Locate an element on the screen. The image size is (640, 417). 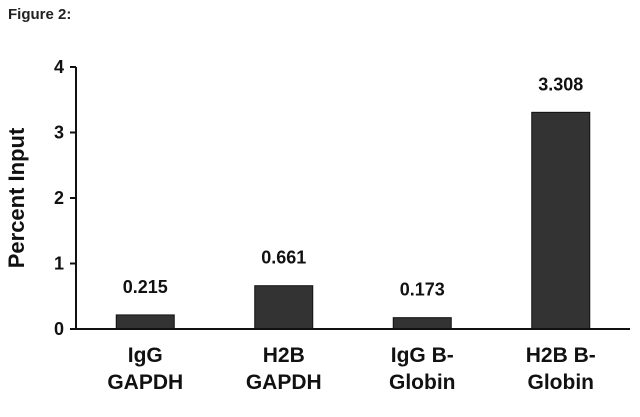
category-label: H2B is located at coordinates (284, 355).